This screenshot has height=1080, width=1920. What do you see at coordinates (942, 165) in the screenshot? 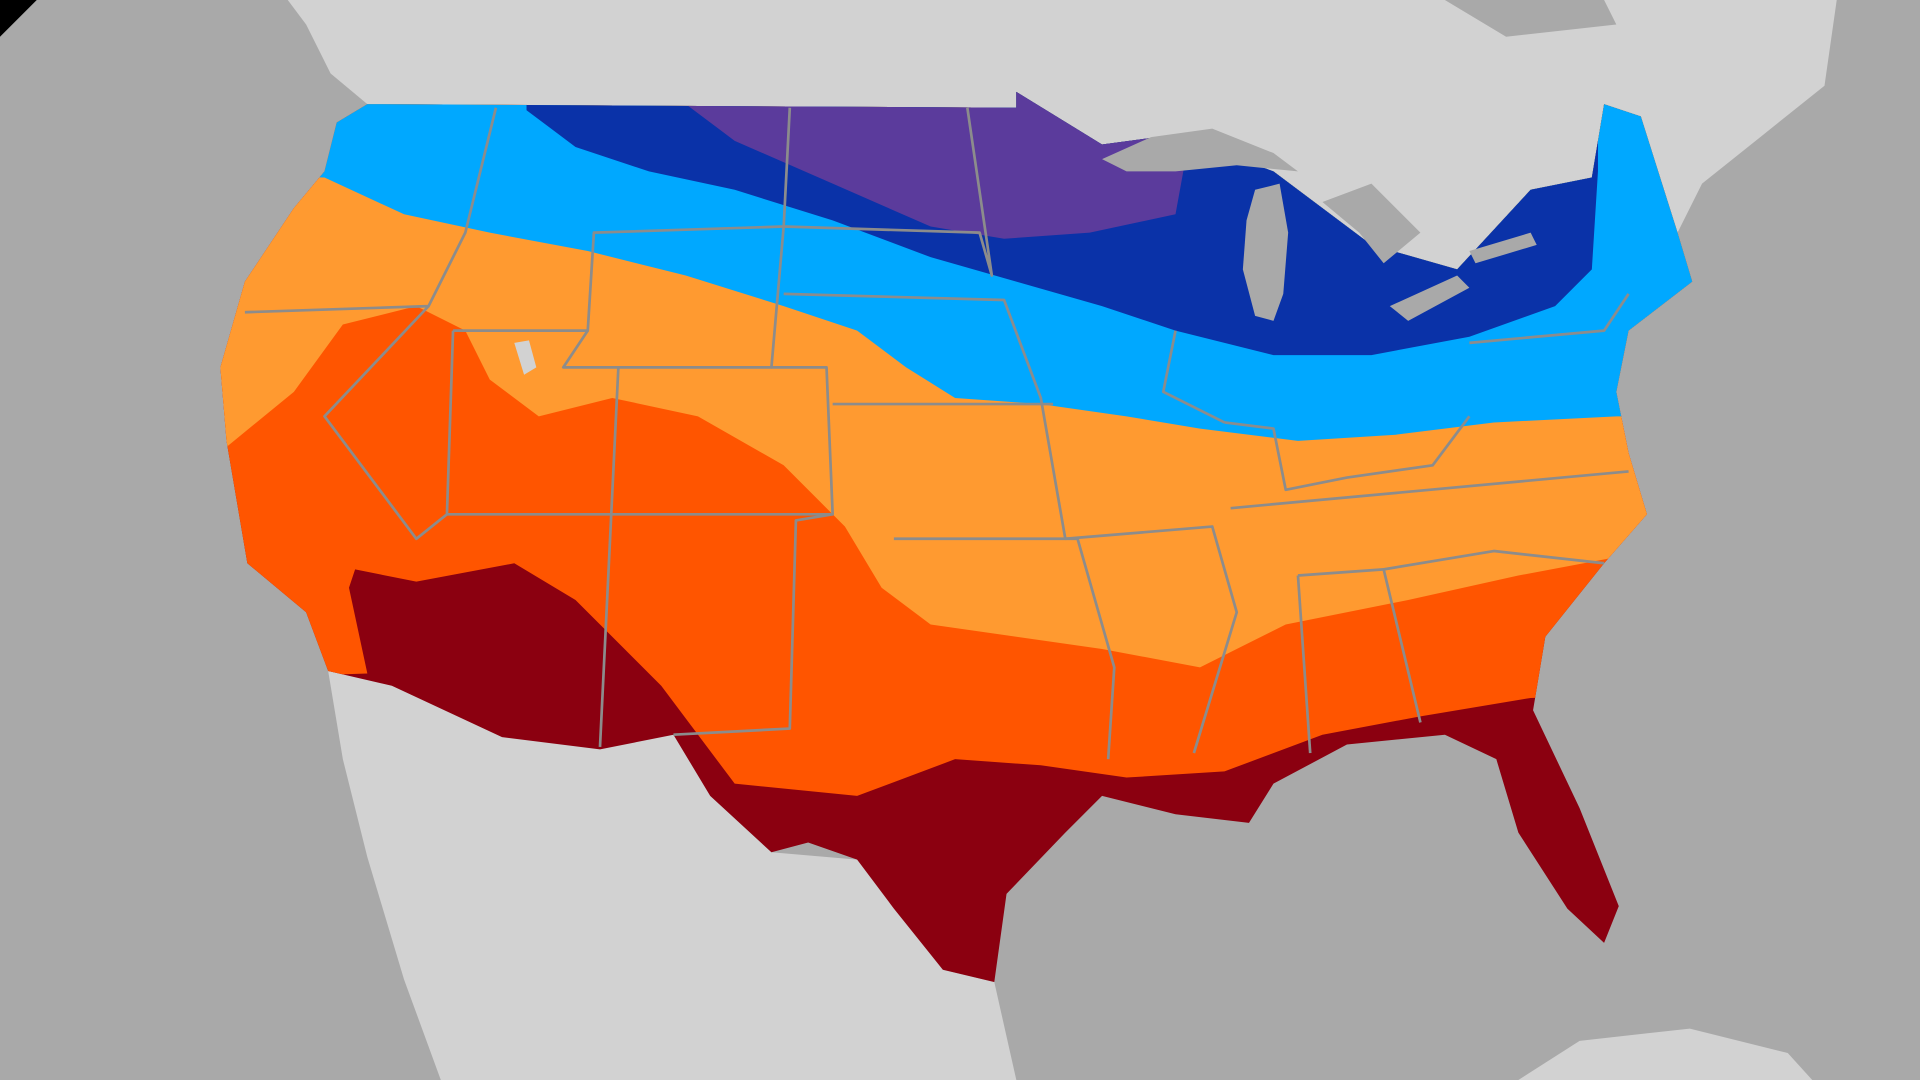
I see `band-purple` at bounding box center [942, 165].